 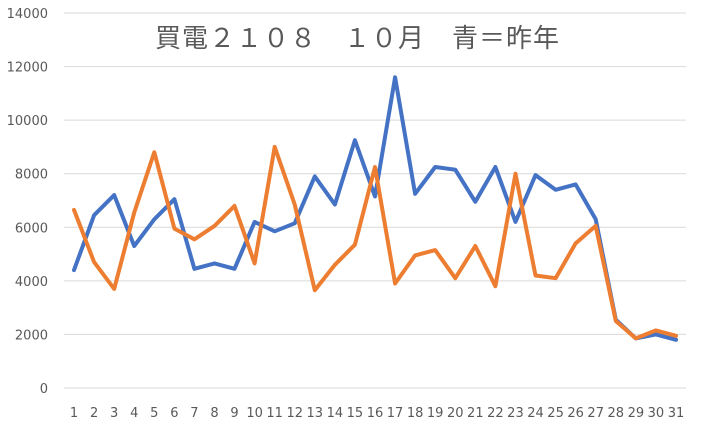 What do you see at coordinates (114, 413) in the screenshot?
I see `x-tick-label: 3` at bounding box center [114, 413].